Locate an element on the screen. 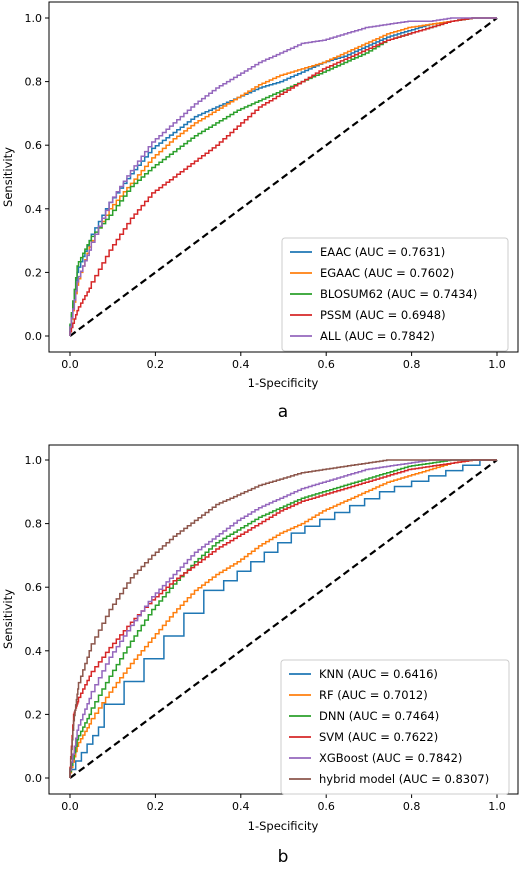 The image size is (520, 872). legend-entry-label: XGBoost (AUC = 0.7842) is located at coordinates (390, 758).